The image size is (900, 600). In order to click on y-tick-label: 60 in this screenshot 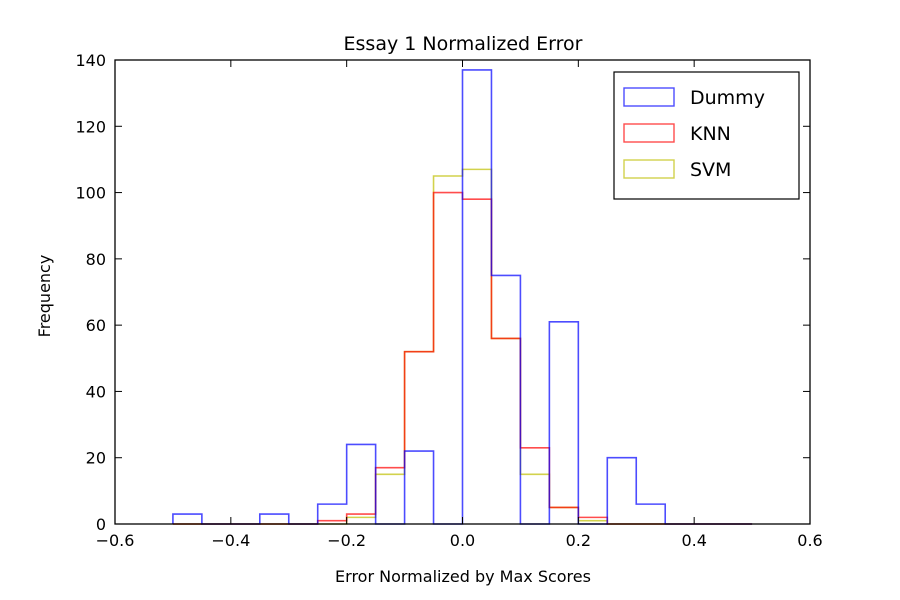, I will do `click(96, 325)`.